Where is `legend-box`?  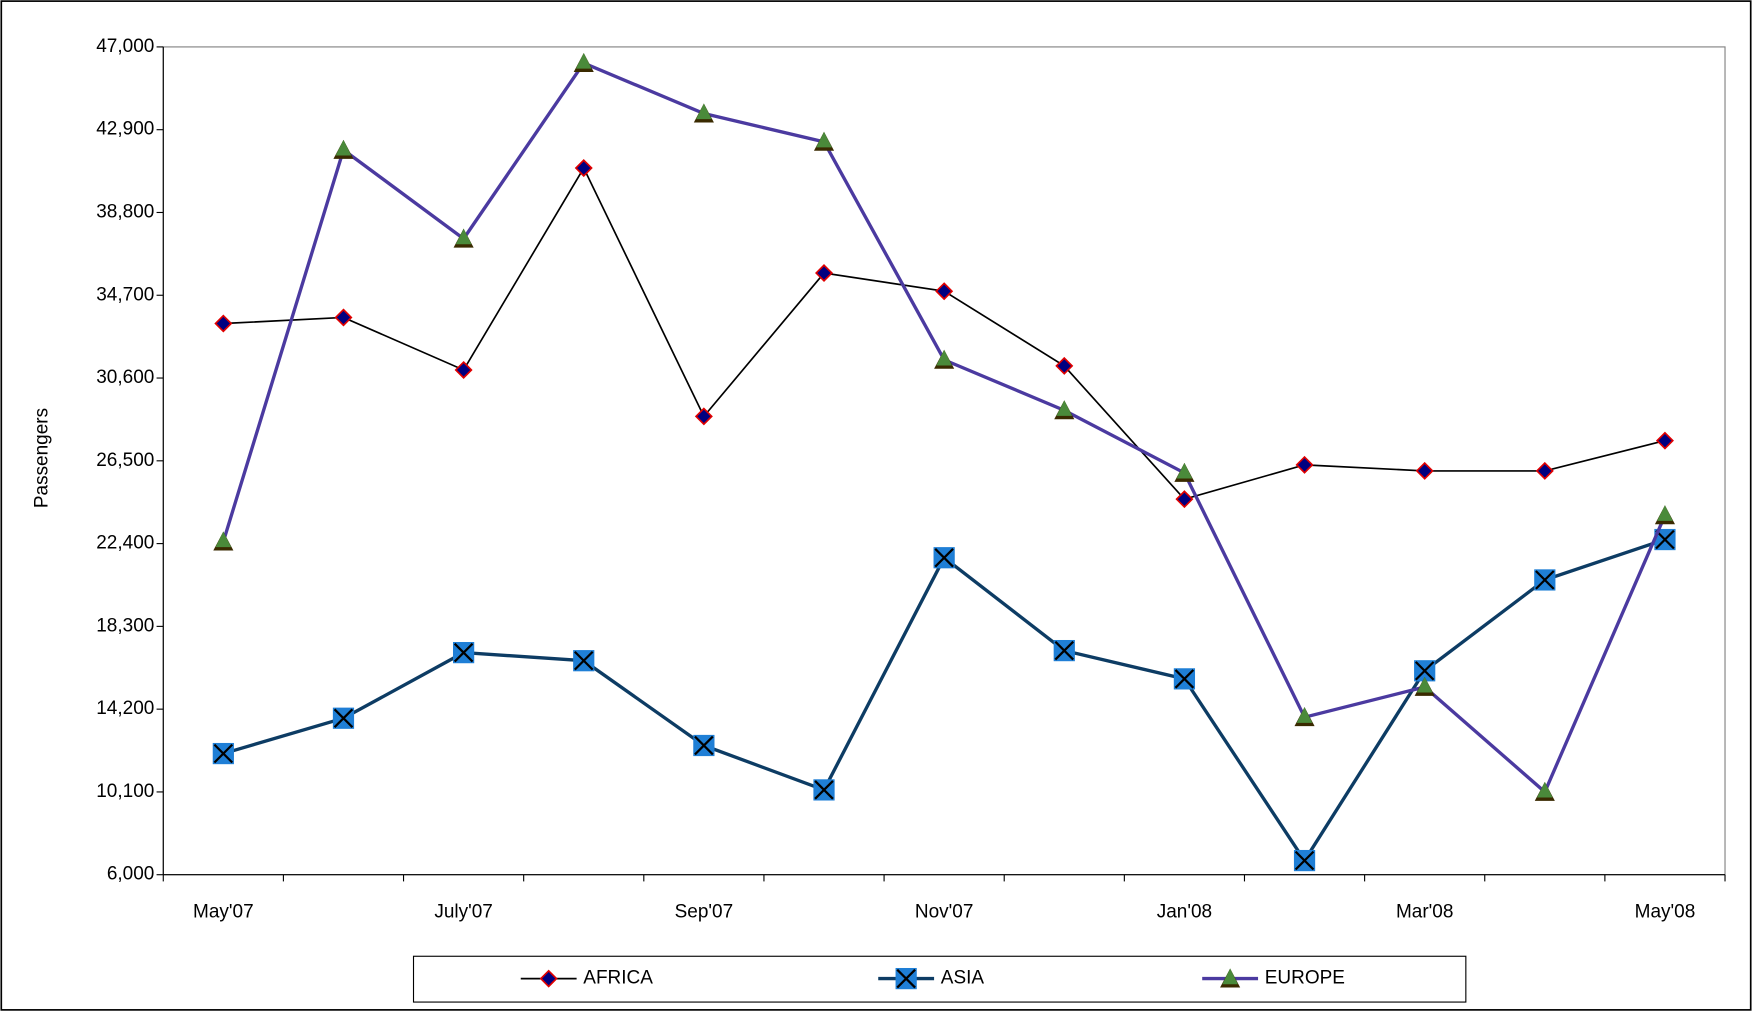 legend-box is located at coordinates (939, 979).